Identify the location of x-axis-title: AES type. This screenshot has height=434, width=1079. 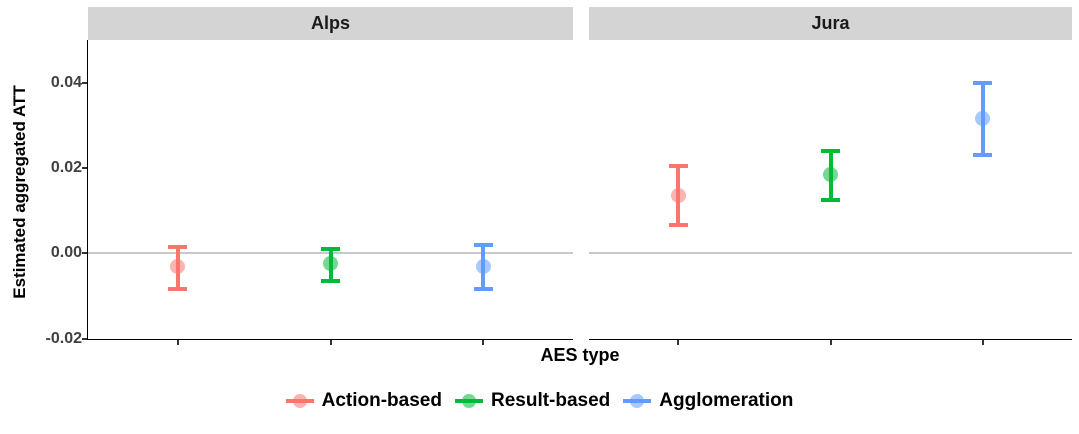
(580, 355).